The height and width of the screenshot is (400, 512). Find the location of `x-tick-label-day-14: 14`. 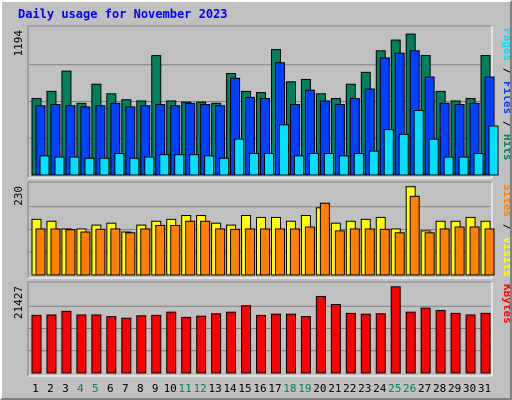

x-tick-label-day-14: 14 is located at coordinates (230, 388).